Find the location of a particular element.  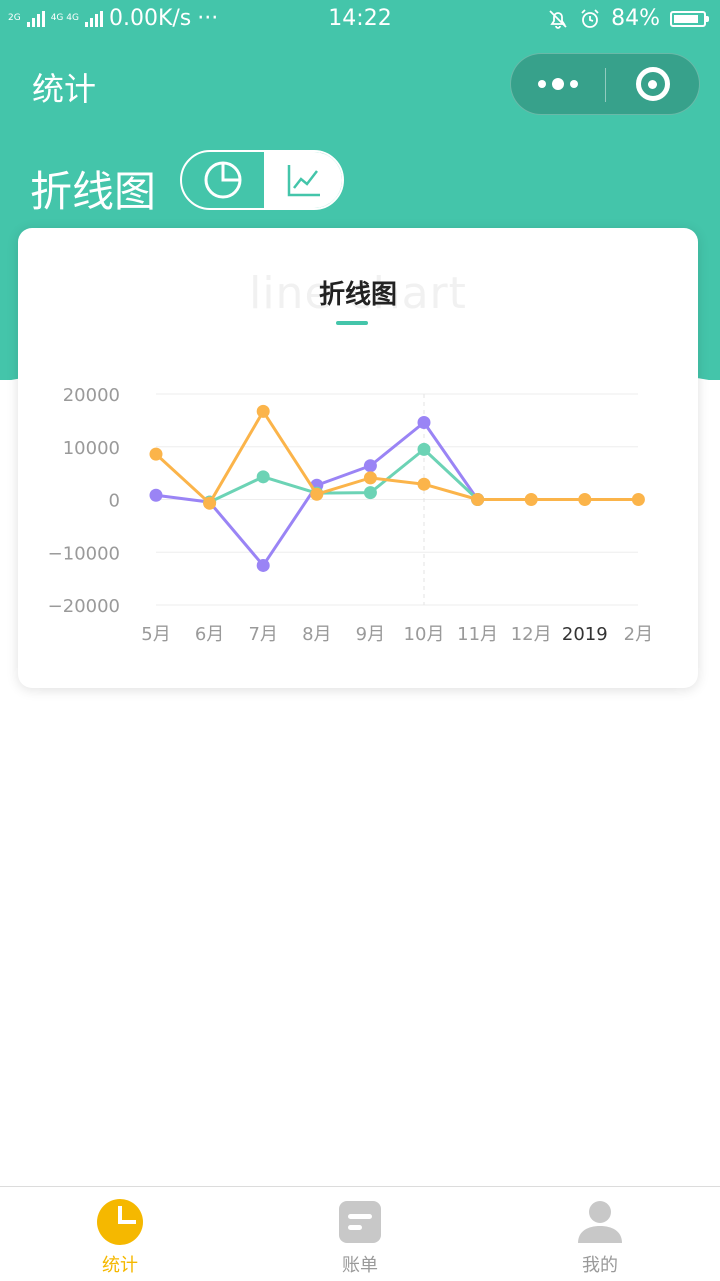

card-watermark: line chart is located at coordinates (358, 293).